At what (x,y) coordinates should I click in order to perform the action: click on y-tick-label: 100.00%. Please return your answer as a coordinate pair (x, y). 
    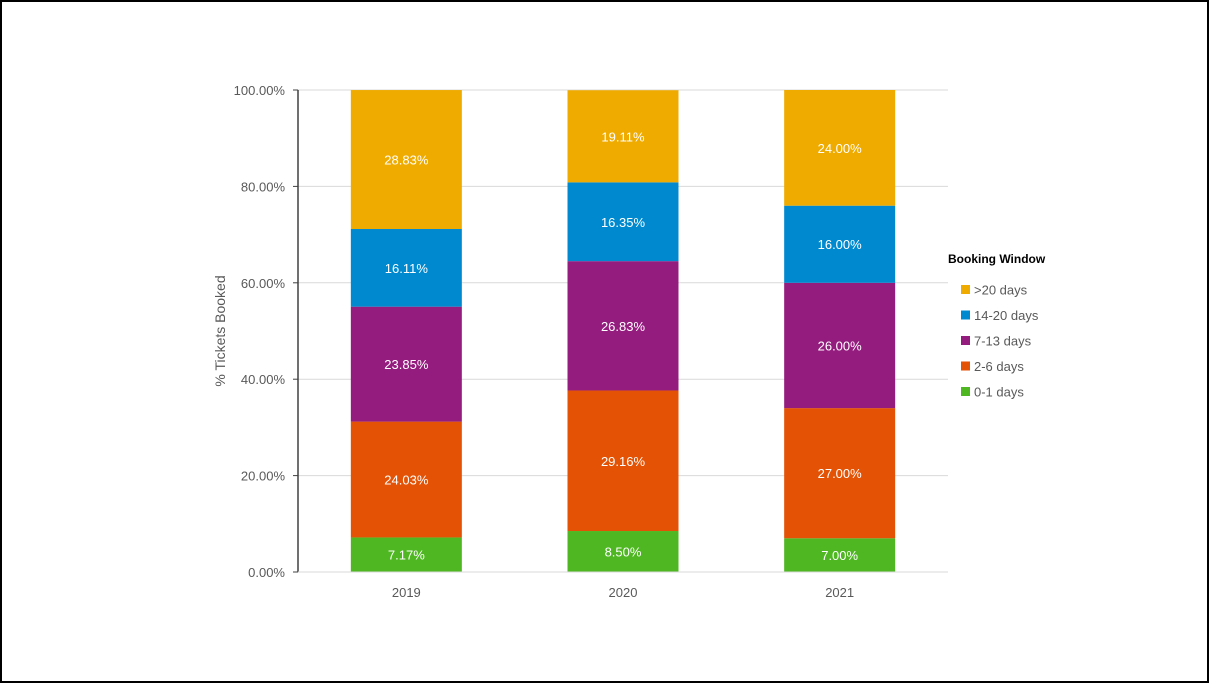
    Looking at the image, I should click on (260, 90).